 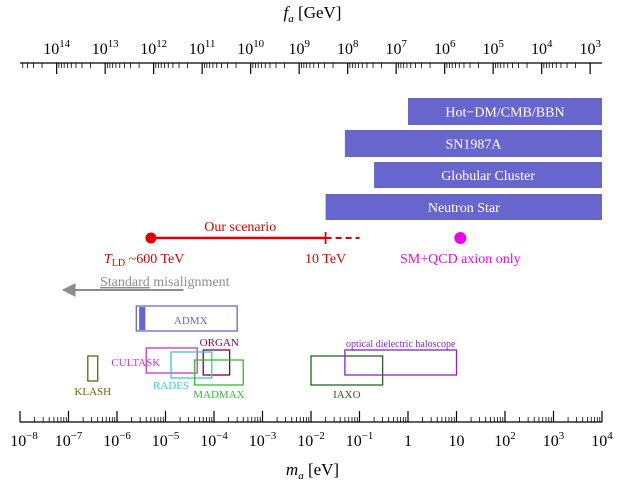 I want to click on top-tick-label: 10⁵, so click(x=493, y=48).